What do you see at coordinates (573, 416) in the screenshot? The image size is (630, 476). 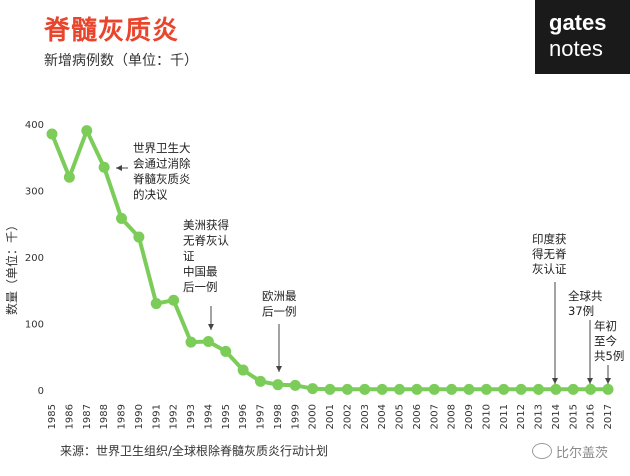 I see `x-tick-label: 2015` at bounding box center [573, 416].